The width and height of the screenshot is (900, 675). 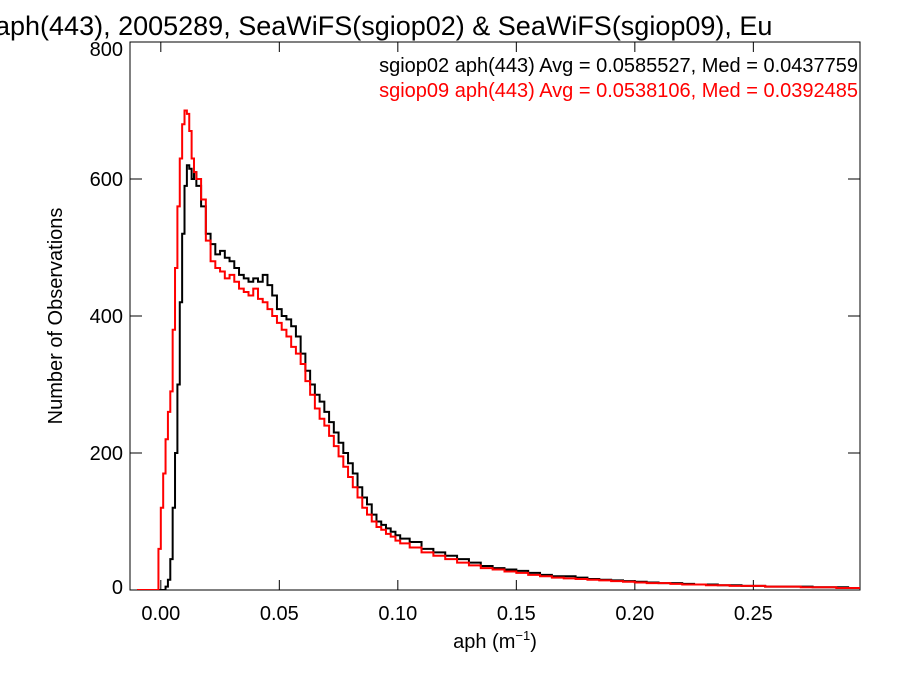 What do you see at coordinates (484, 642) in the screenshot?
I see `x-axis-label-base: aph (m` at bounding box center [484, 642].